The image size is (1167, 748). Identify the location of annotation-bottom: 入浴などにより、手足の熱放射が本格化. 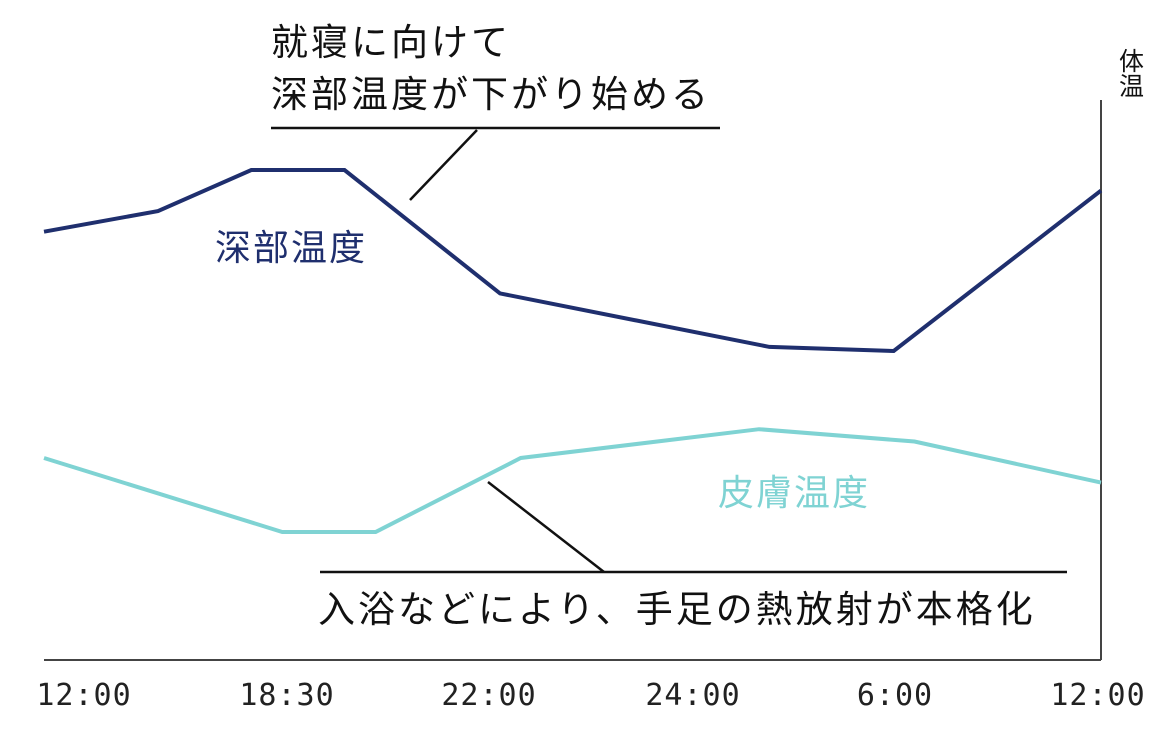
(692, 556).